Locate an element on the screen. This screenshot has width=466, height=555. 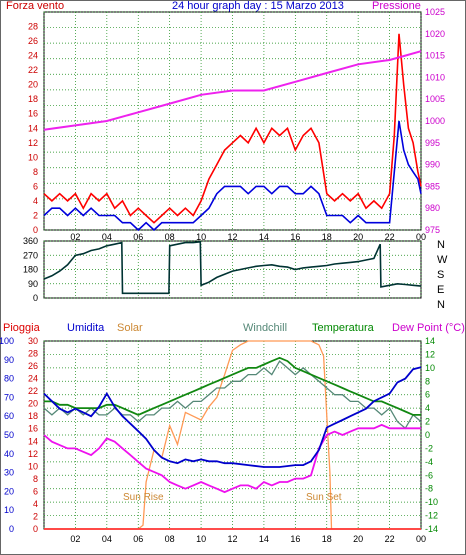
pressure-tick-label: 1020 is located at coordinates (435, 34).